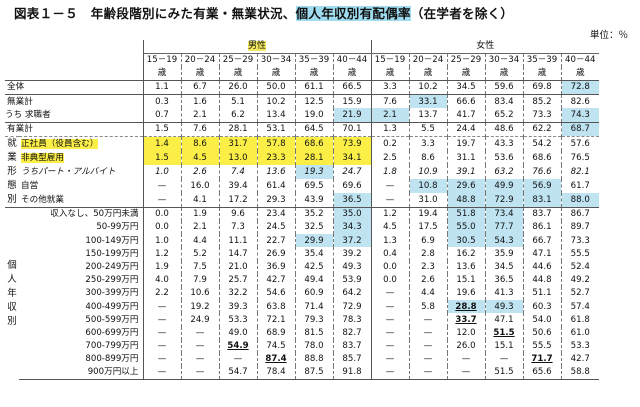  I want to click on female-value: 65.2, so click(504, 115).